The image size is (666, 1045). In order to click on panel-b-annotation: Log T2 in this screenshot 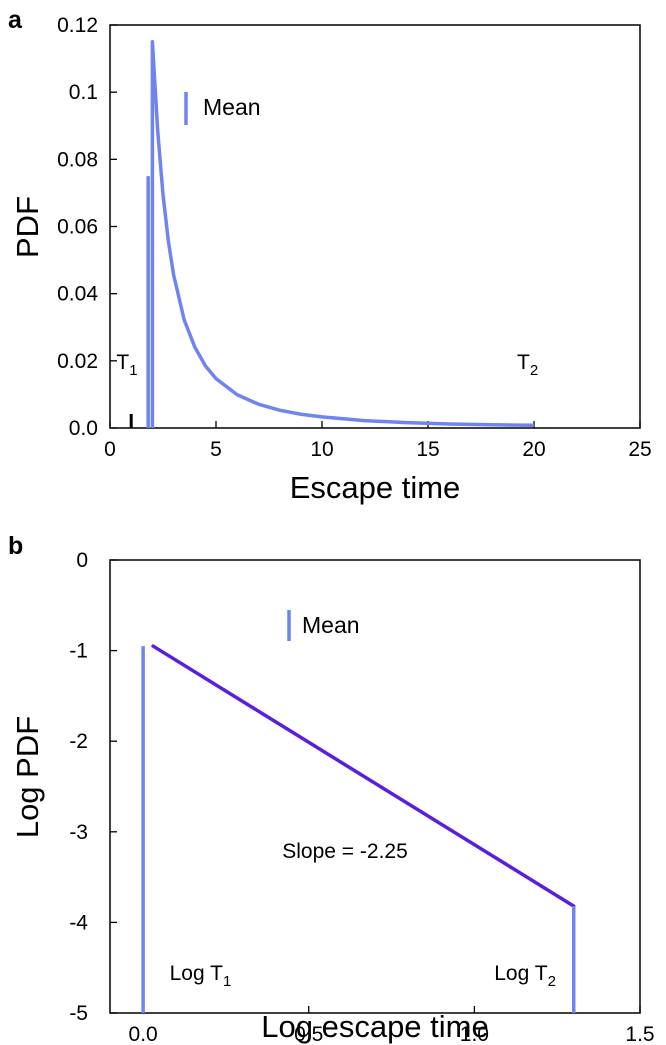, I will do `click(525, 976)`.